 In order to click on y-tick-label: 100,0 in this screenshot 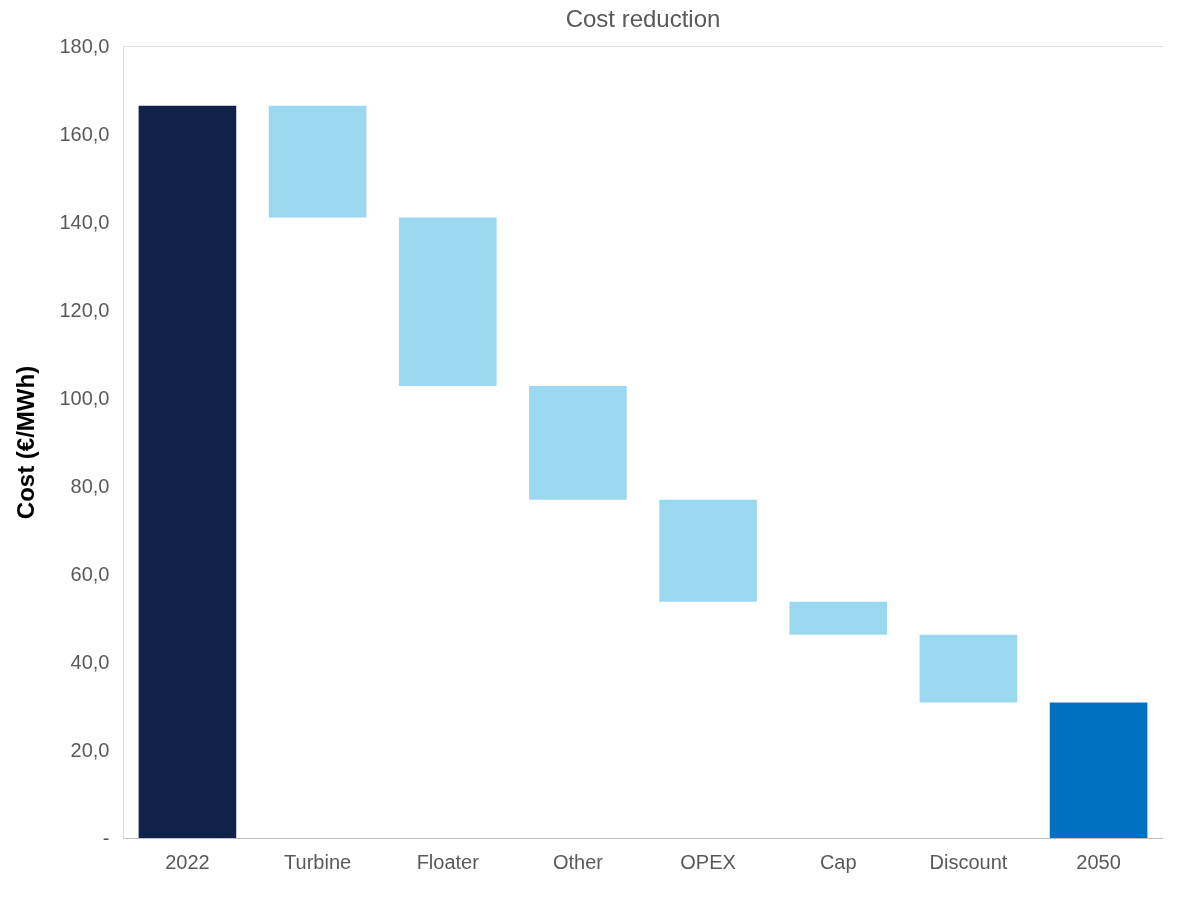, I will do `click(84, 397)`.